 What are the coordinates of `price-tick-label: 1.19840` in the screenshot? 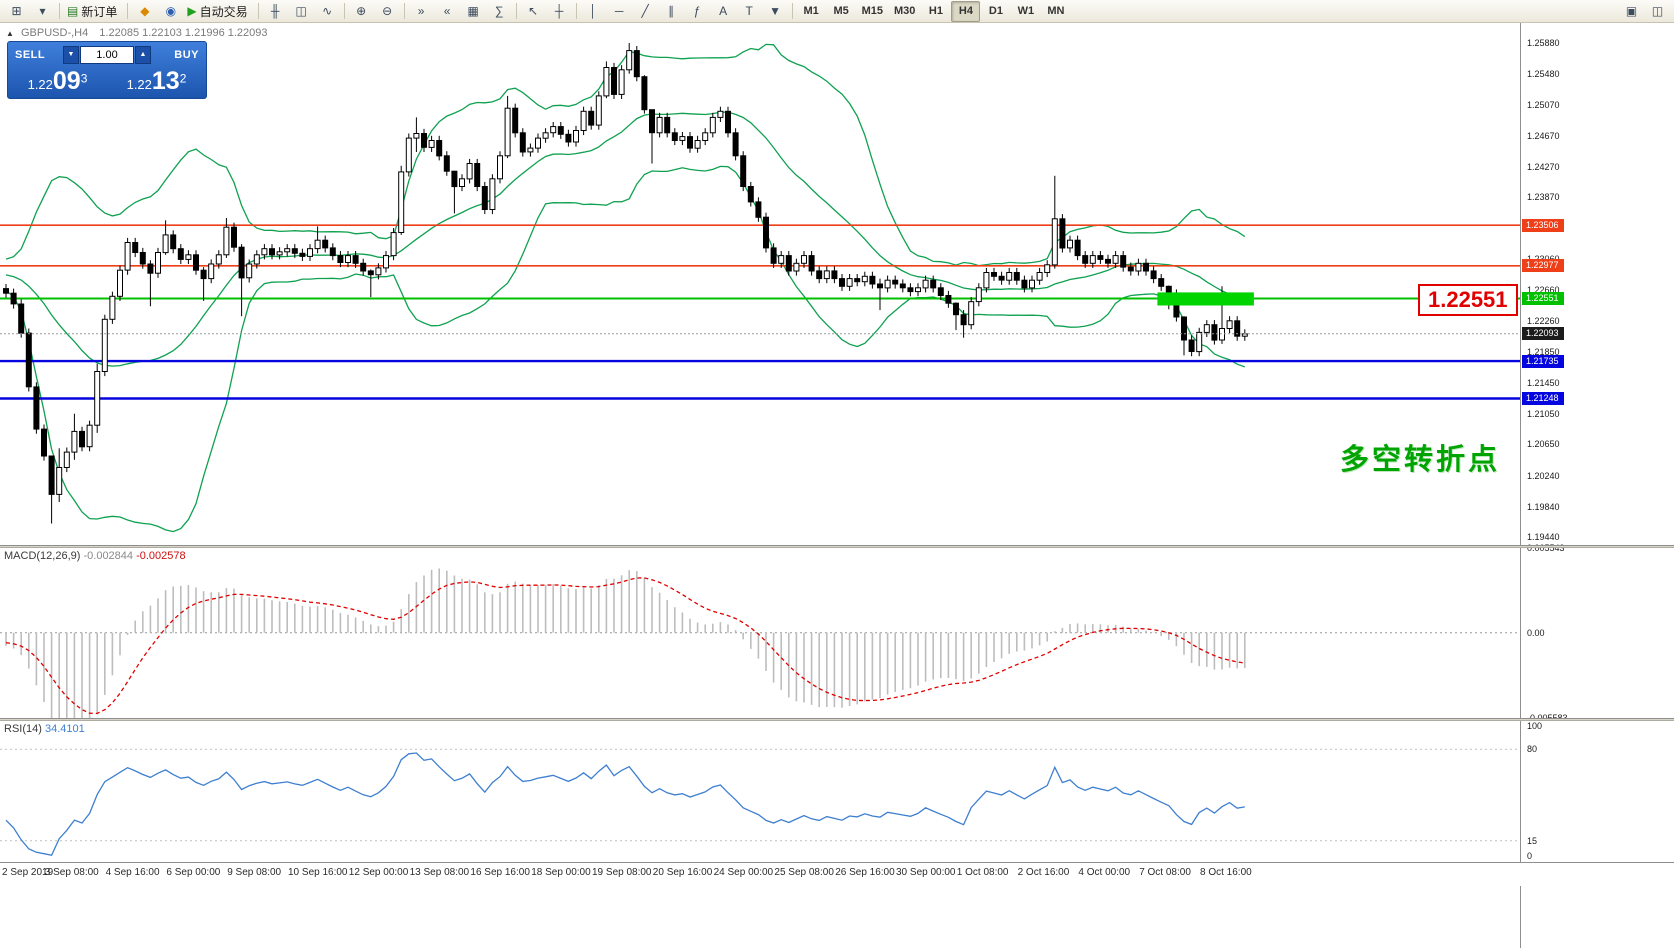 It's located at (1543, 506).